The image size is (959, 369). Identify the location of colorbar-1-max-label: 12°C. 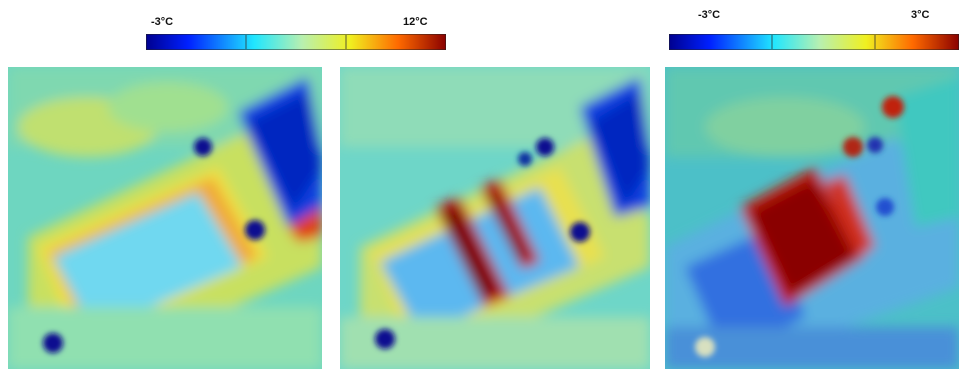
(415, 22).